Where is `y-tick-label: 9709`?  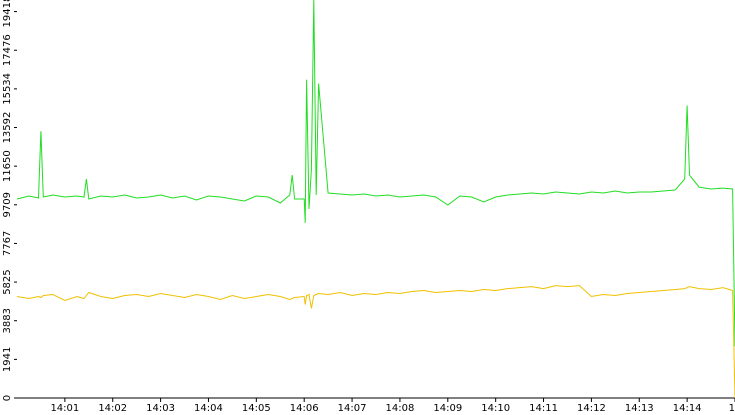
y-tick-label: 9709 is located at coordinates (7, 204).